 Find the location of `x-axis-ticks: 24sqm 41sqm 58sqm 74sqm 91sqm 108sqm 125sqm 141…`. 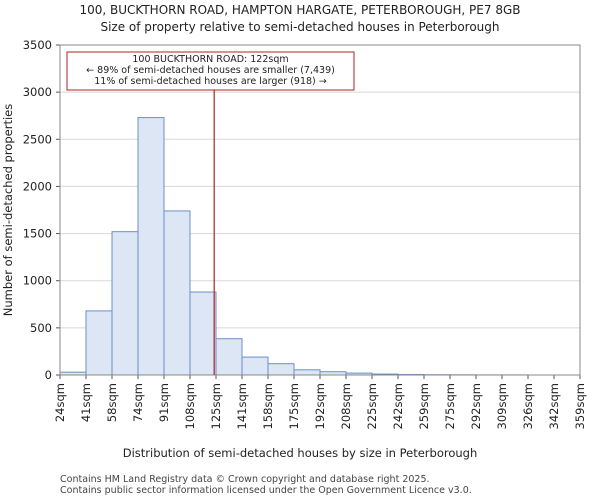

x-axis-ticks: 24sqm 41sqm 58sqm 74sqm 91sqm 108sqm 125sqm 141… is located at coordinates (320, 402).